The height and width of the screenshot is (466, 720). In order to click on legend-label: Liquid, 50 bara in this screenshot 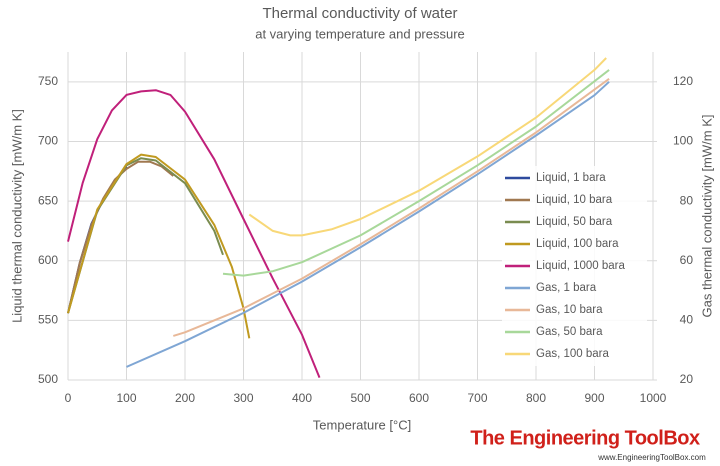, I will do `click(574, 222)`.